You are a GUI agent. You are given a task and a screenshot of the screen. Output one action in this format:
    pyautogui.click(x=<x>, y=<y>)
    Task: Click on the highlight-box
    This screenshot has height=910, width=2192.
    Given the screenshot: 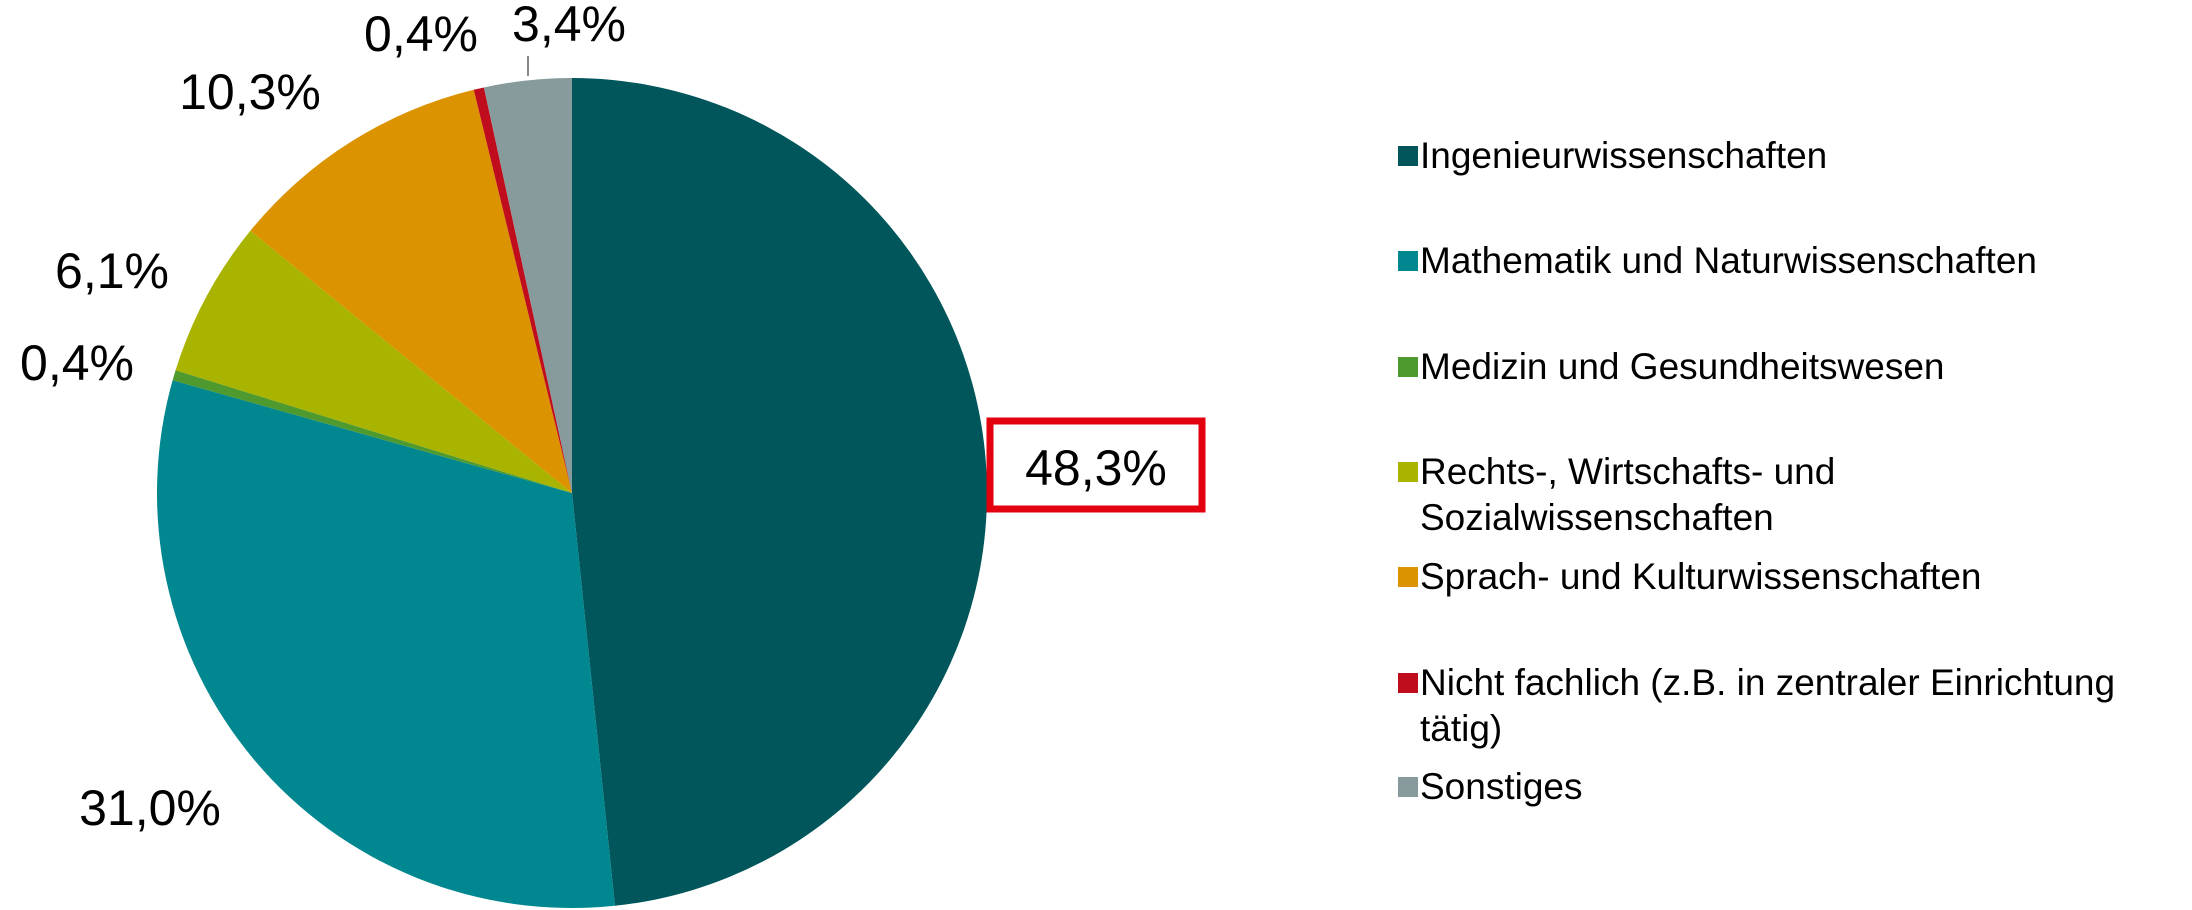 What is the action you would take?
    pyautogui.click(x=1096, y=465)
    